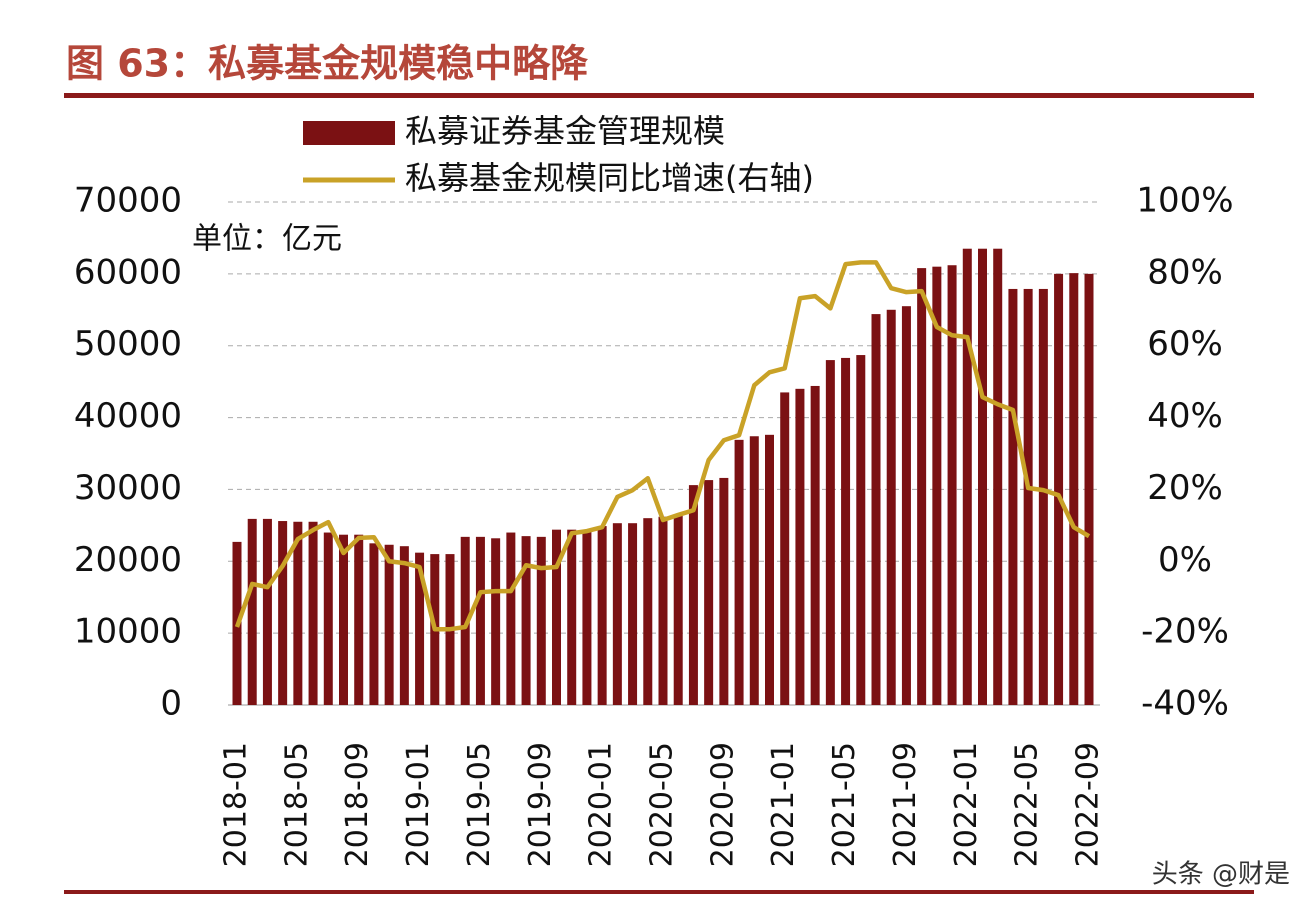 This screenshot has width=1314, height=920. I want to click on x-tick-label: 2019-09, so click(540, 804).